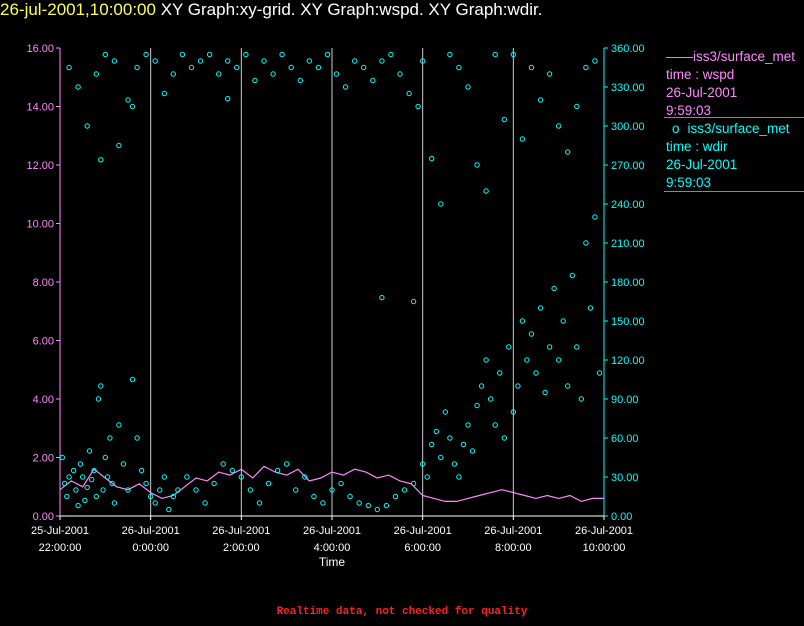  What do you see at coordinates (78, 9) in the screenshot?
I see `timestamp-text: 26-jul-2001,10:00:00` at bounding box center [78, 9].